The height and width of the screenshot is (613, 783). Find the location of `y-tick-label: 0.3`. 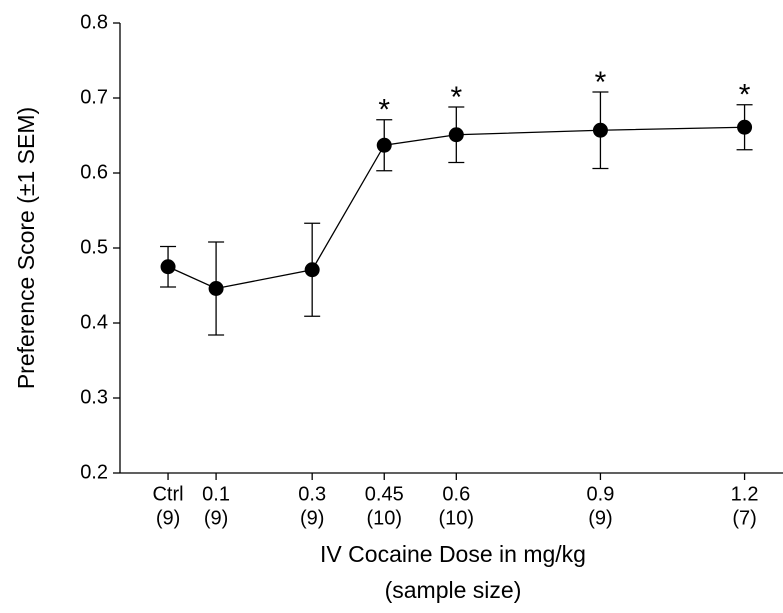

y-tick-label: 0.3 is located at coordinates (94, 397).